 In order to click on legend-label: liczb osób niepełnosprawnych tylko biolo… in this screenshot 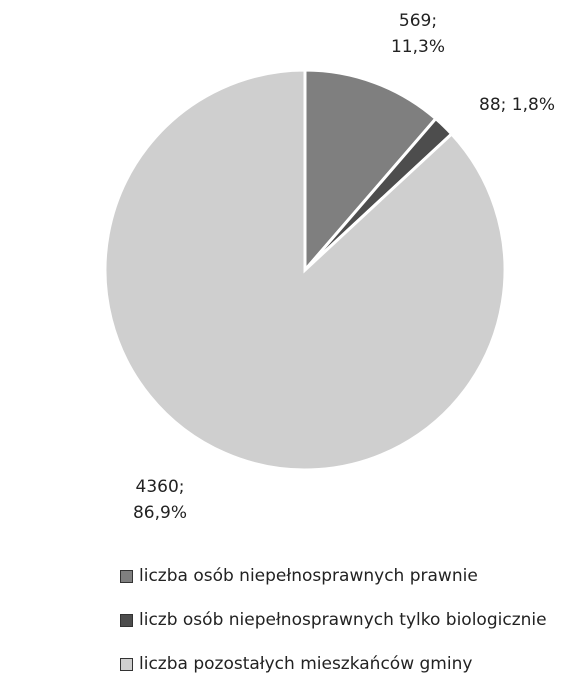, I will do `click(343, 620)`.